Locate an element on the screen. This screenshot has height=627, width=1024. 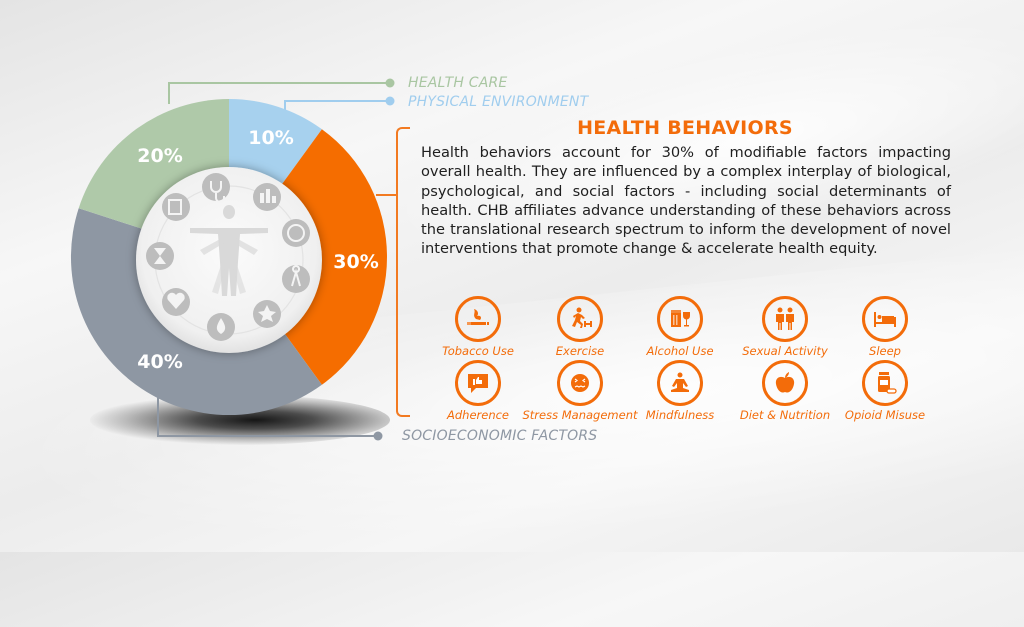
running-icon is located at coordinates (580, 319).